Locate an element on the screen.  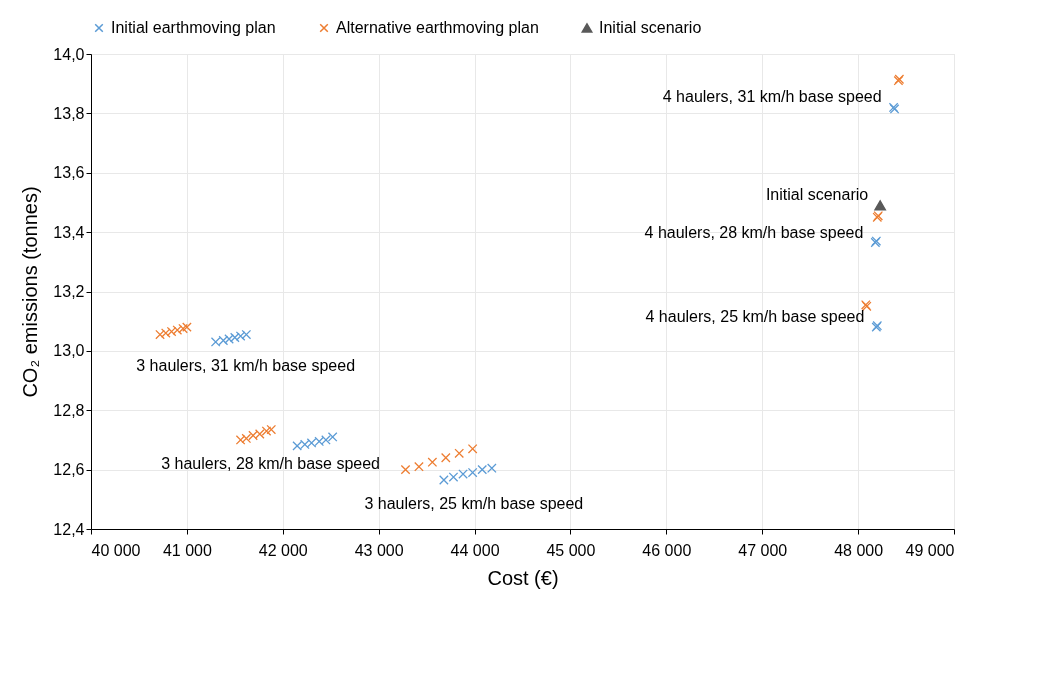
legend-label: Alternative earthmoving plan is located at coordinates (437, 27).